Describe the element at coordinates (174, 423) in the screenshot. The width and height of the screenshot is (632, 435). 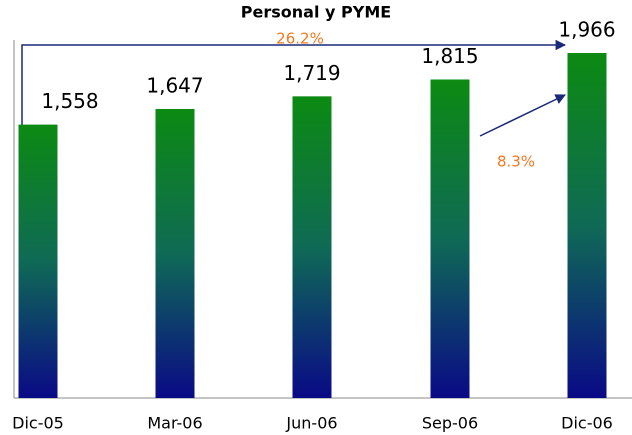
I see `x-tick-label: Mar-06` at that location.